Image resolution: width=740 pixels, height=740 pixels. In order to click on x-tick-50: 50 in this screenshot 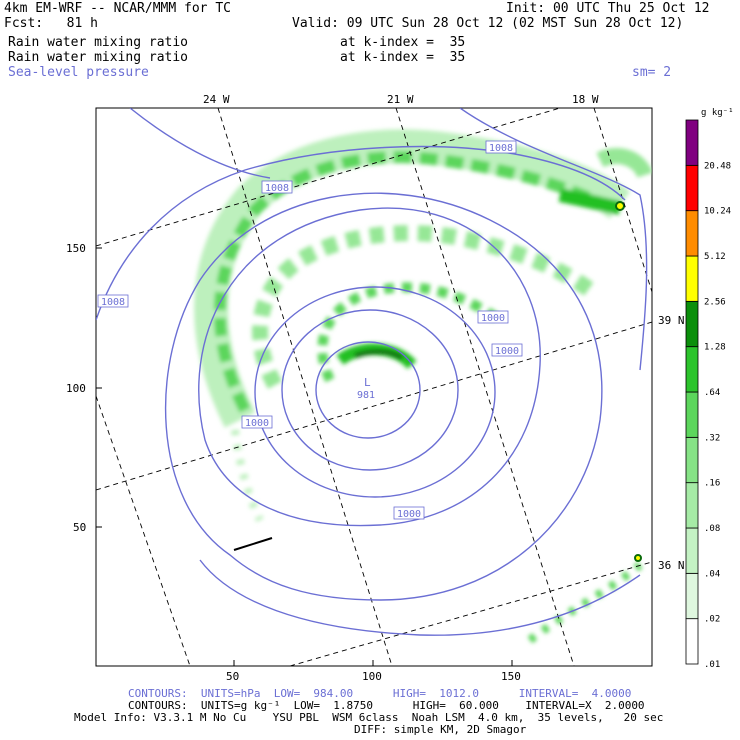, I will do `click(232, 676)`.